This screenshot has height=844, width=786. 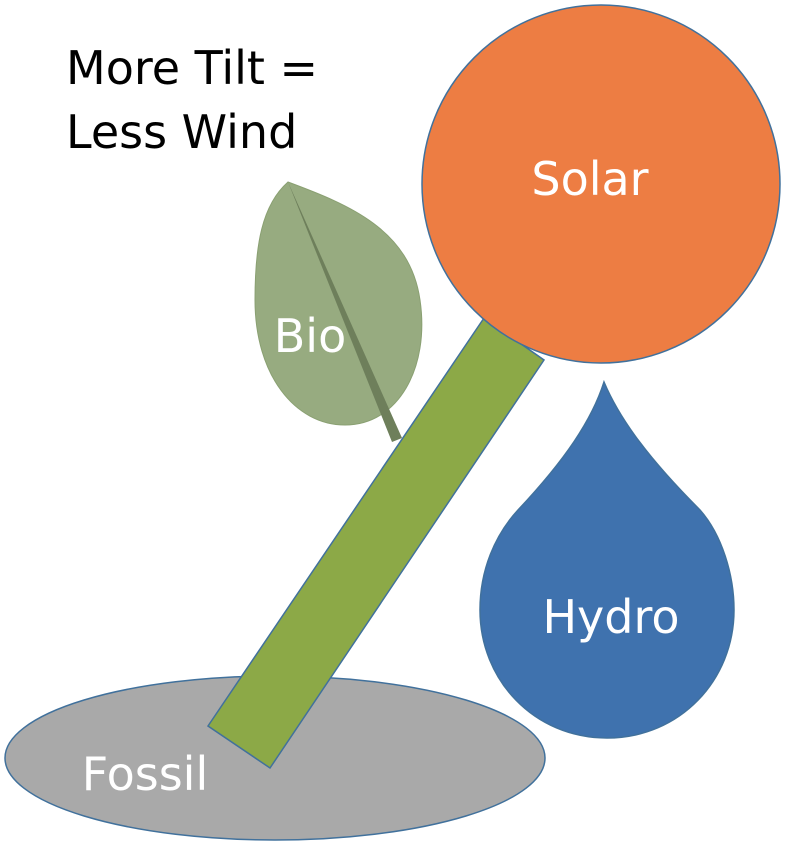 What do you see at coordinates (192, 68) in the screenshot?
I see `caption-line-1: More Tilt =` at bounding box center [192, 68].